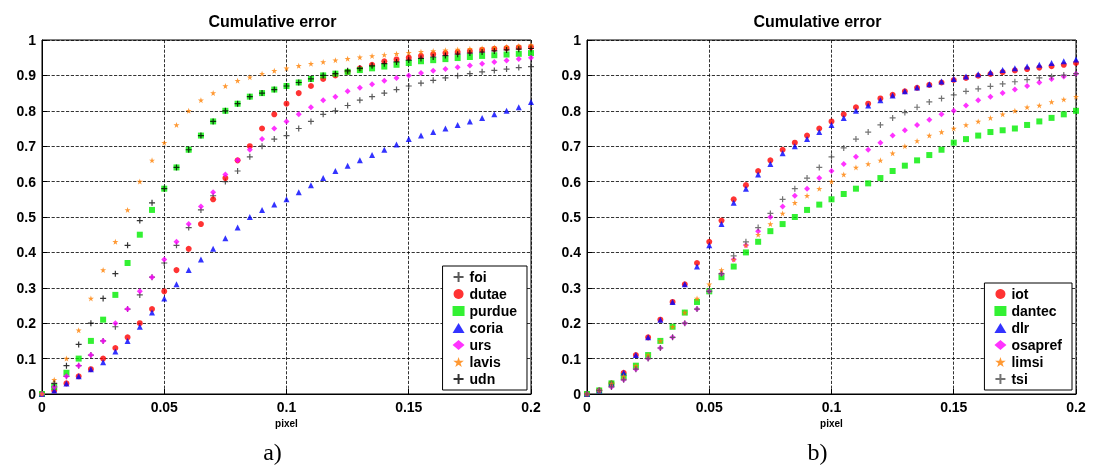 The height and width of the screenshot is (472, 1103). What do you see at coordinates (1037, 345) in the screenshot?
I see `legend-label: osapref` at bounding box center [1037, 345].